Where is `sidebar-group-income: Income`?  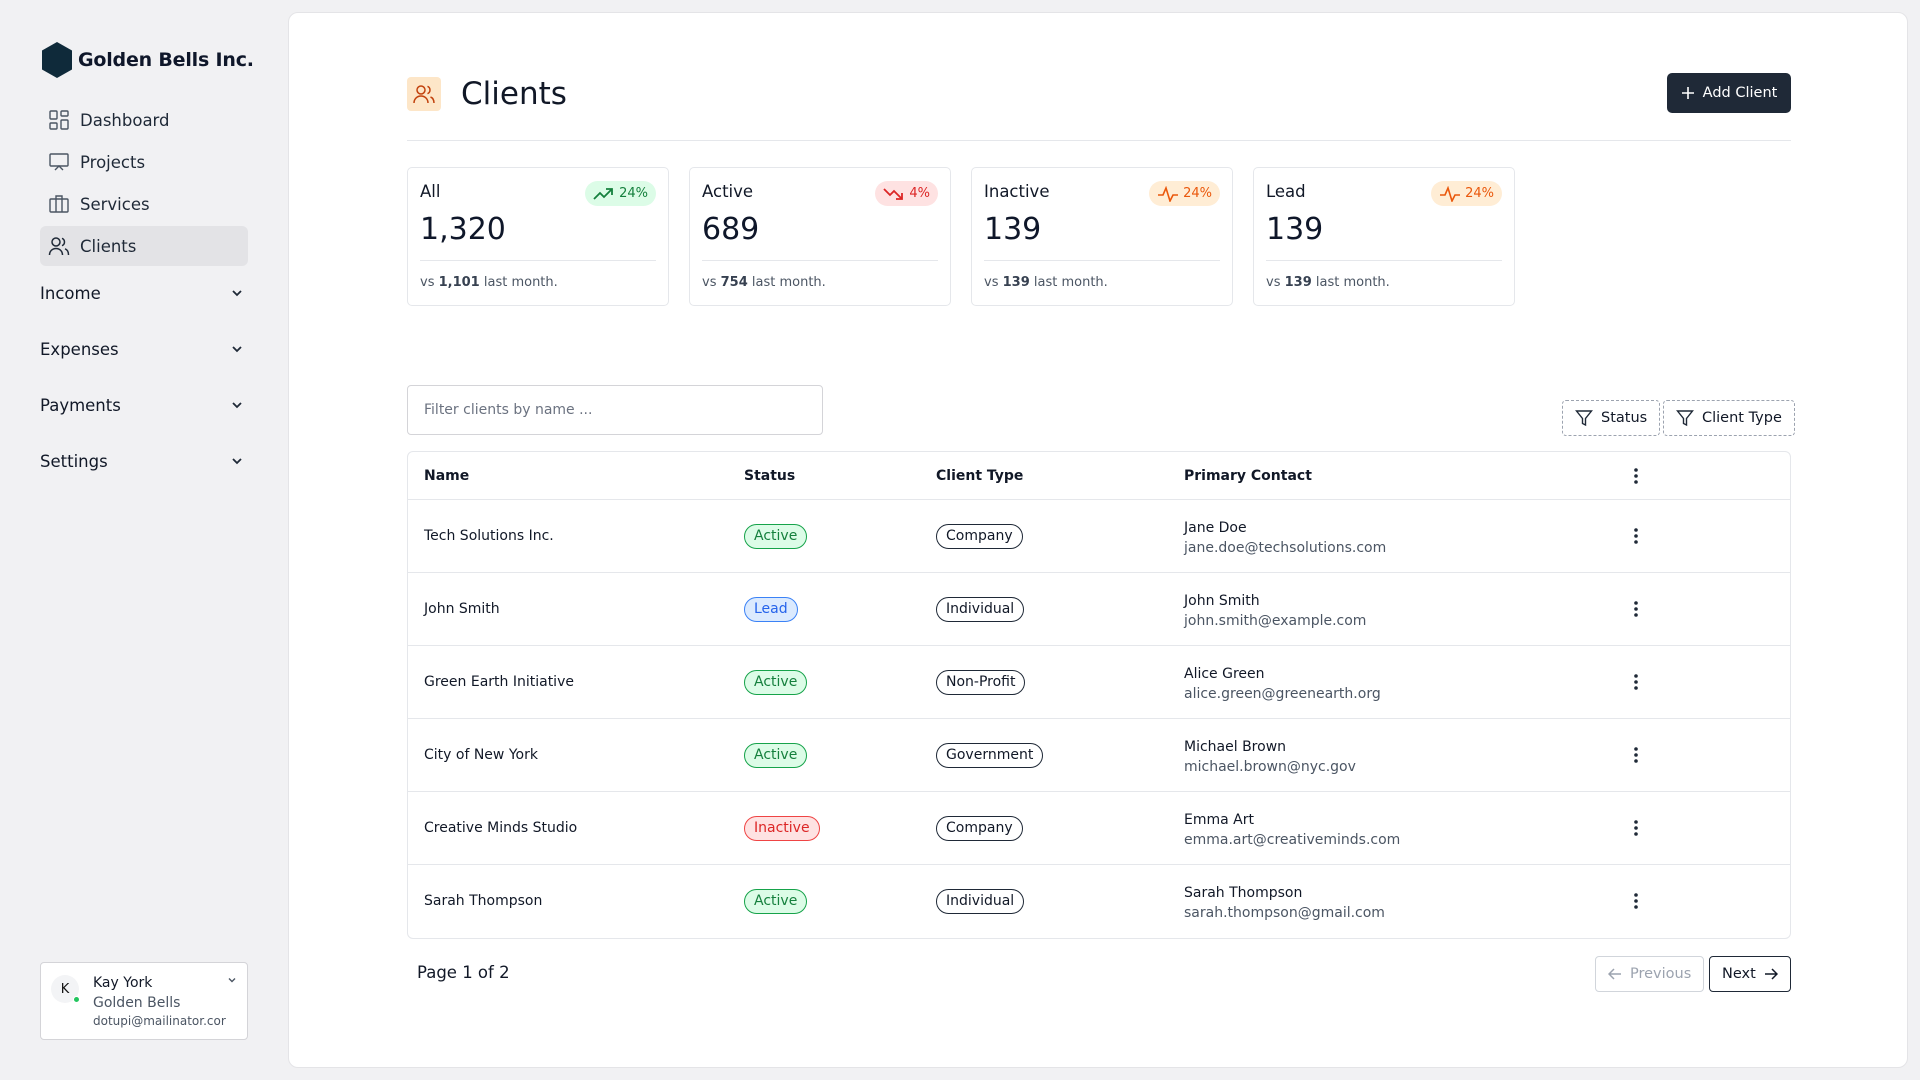
sidebar-group-income: Income is located at coordinates (144, 293).